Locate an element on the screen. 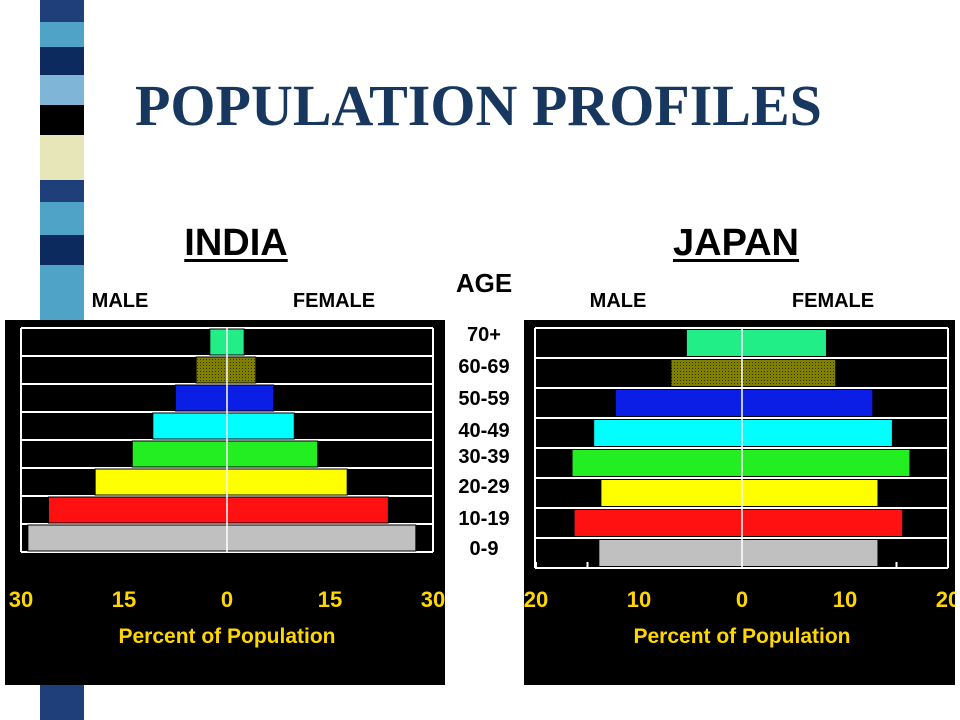 This screenshot has width=960, height=720. japan-title: JAPAN is located at coordinates (736, 243).